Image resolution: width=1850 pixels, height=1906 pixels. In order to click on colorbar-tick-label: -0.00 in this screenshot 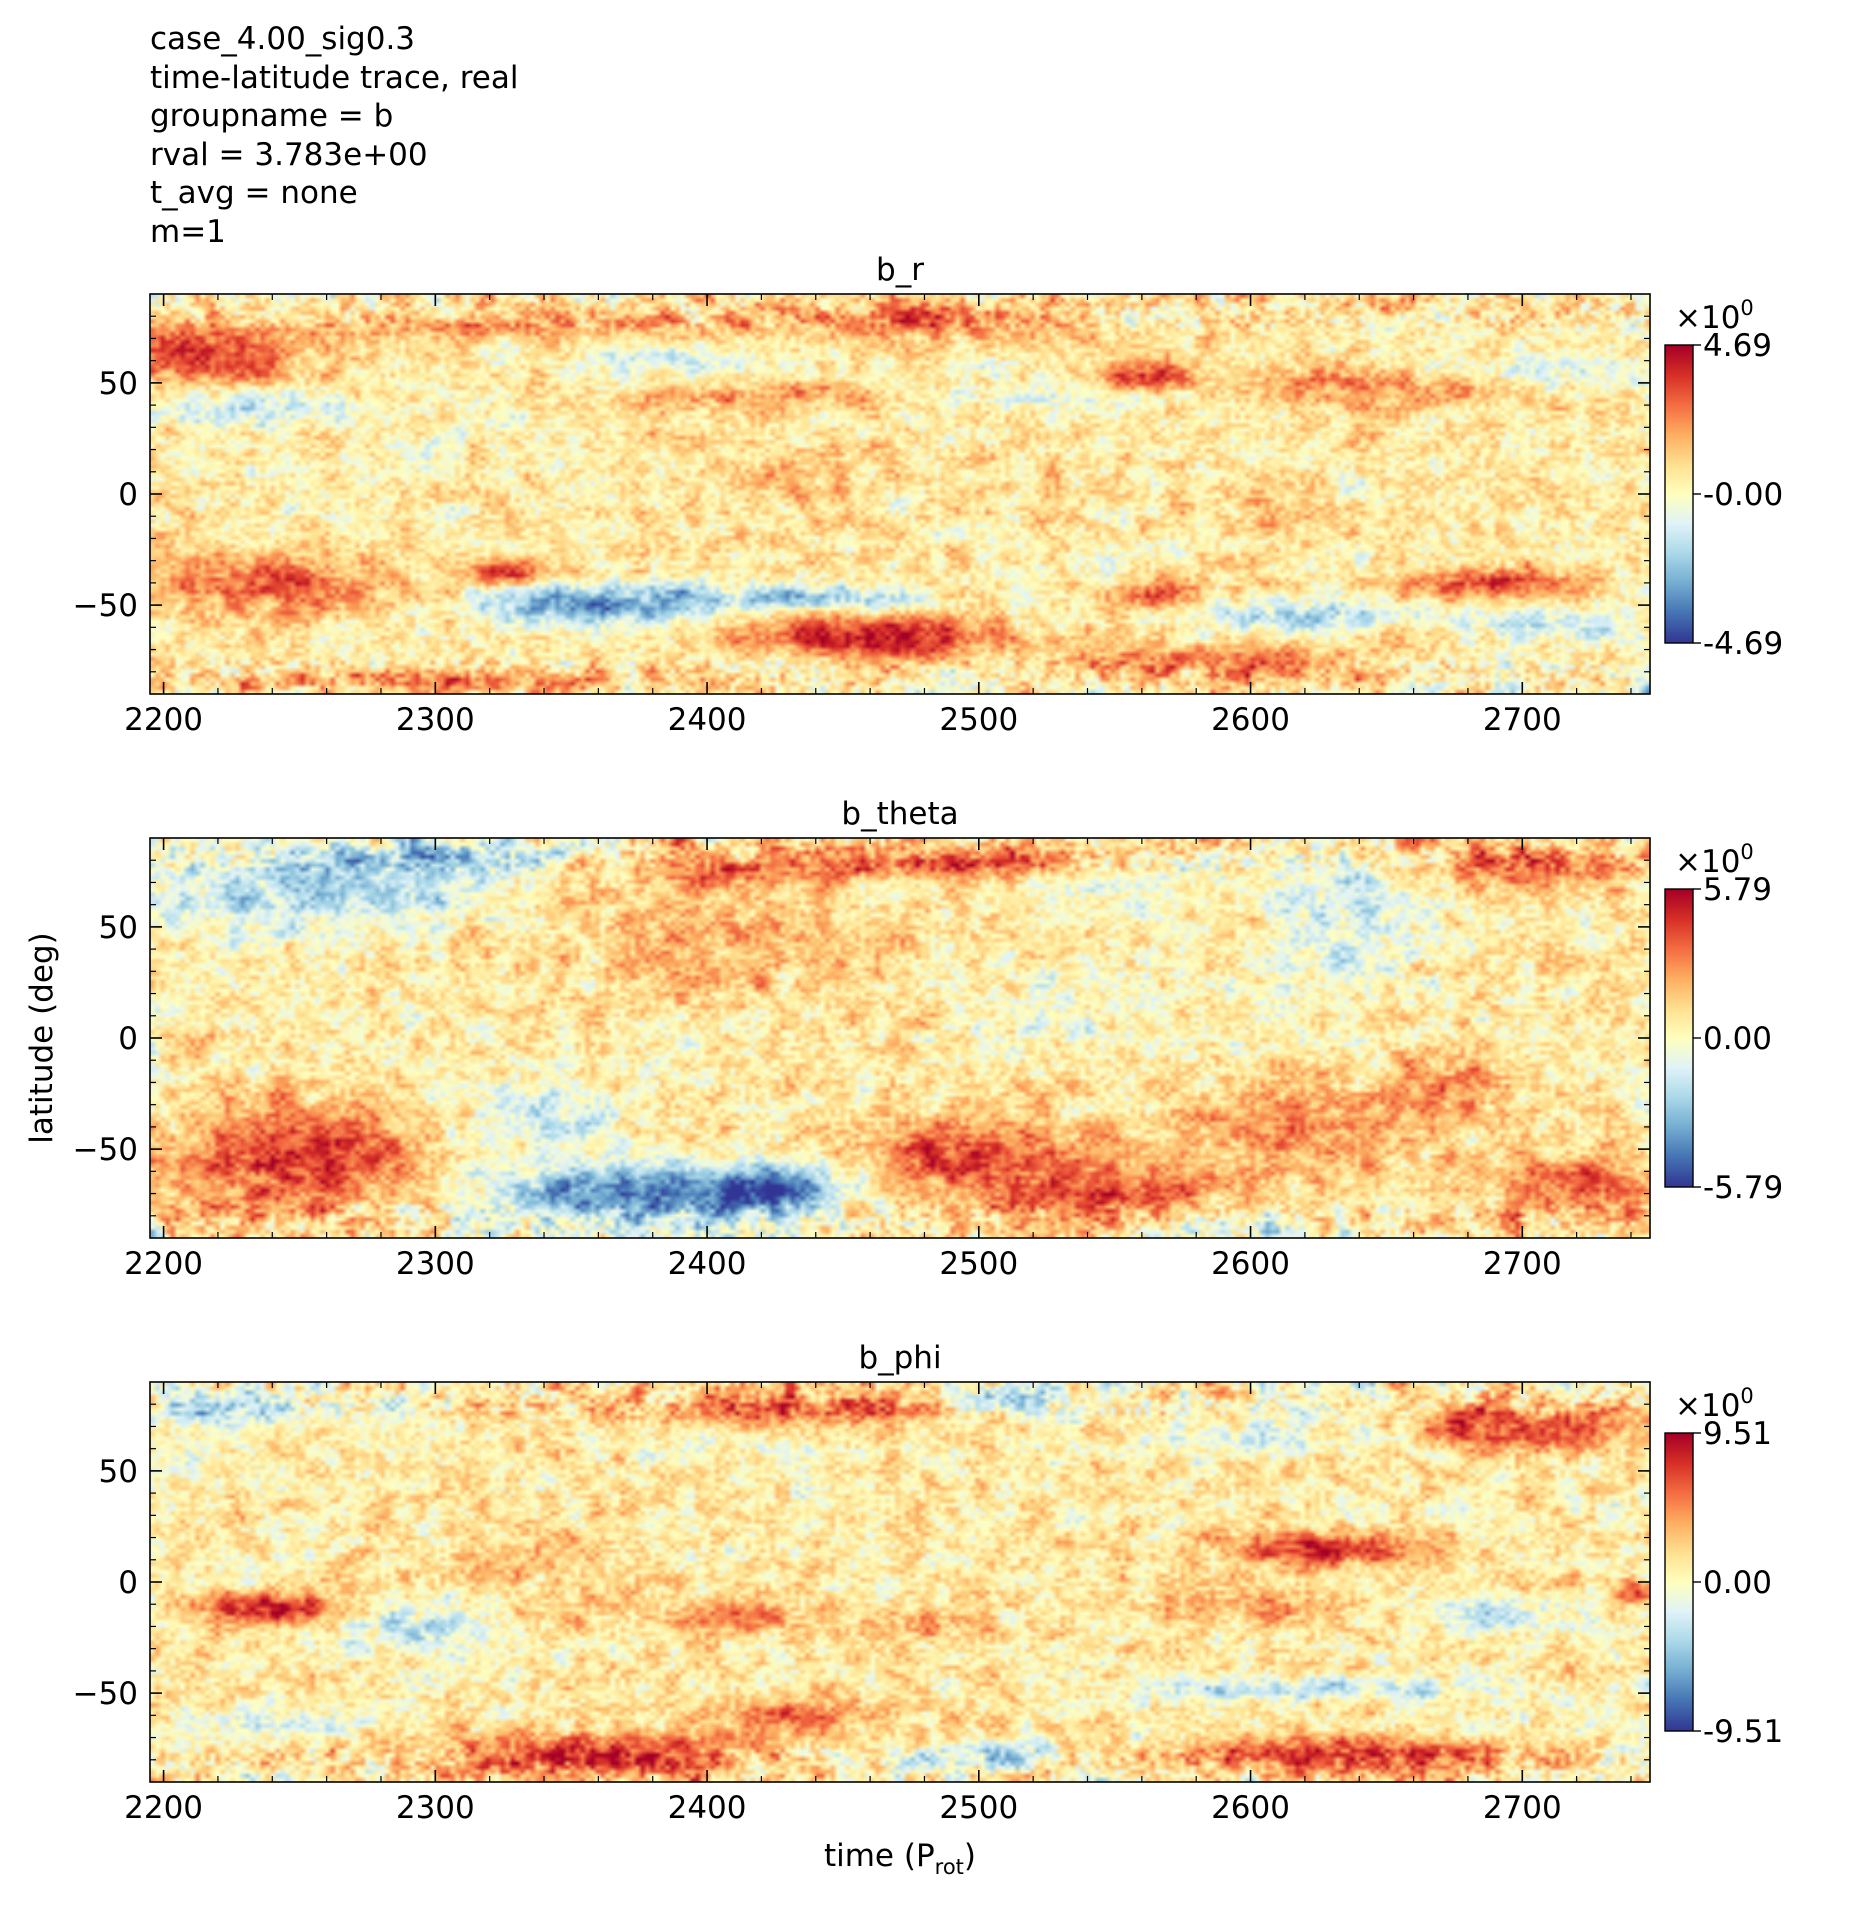, I will do `click(1743, 495)`.